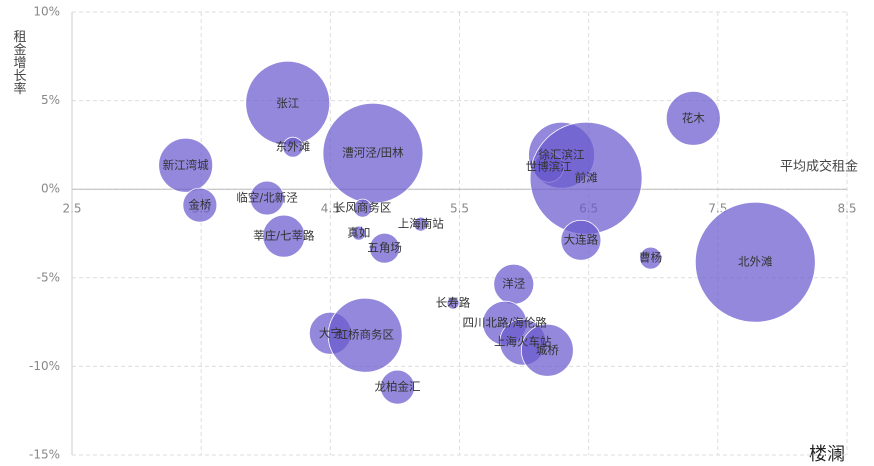  I want to click on watermark: 楼澜, so click(827, 454).